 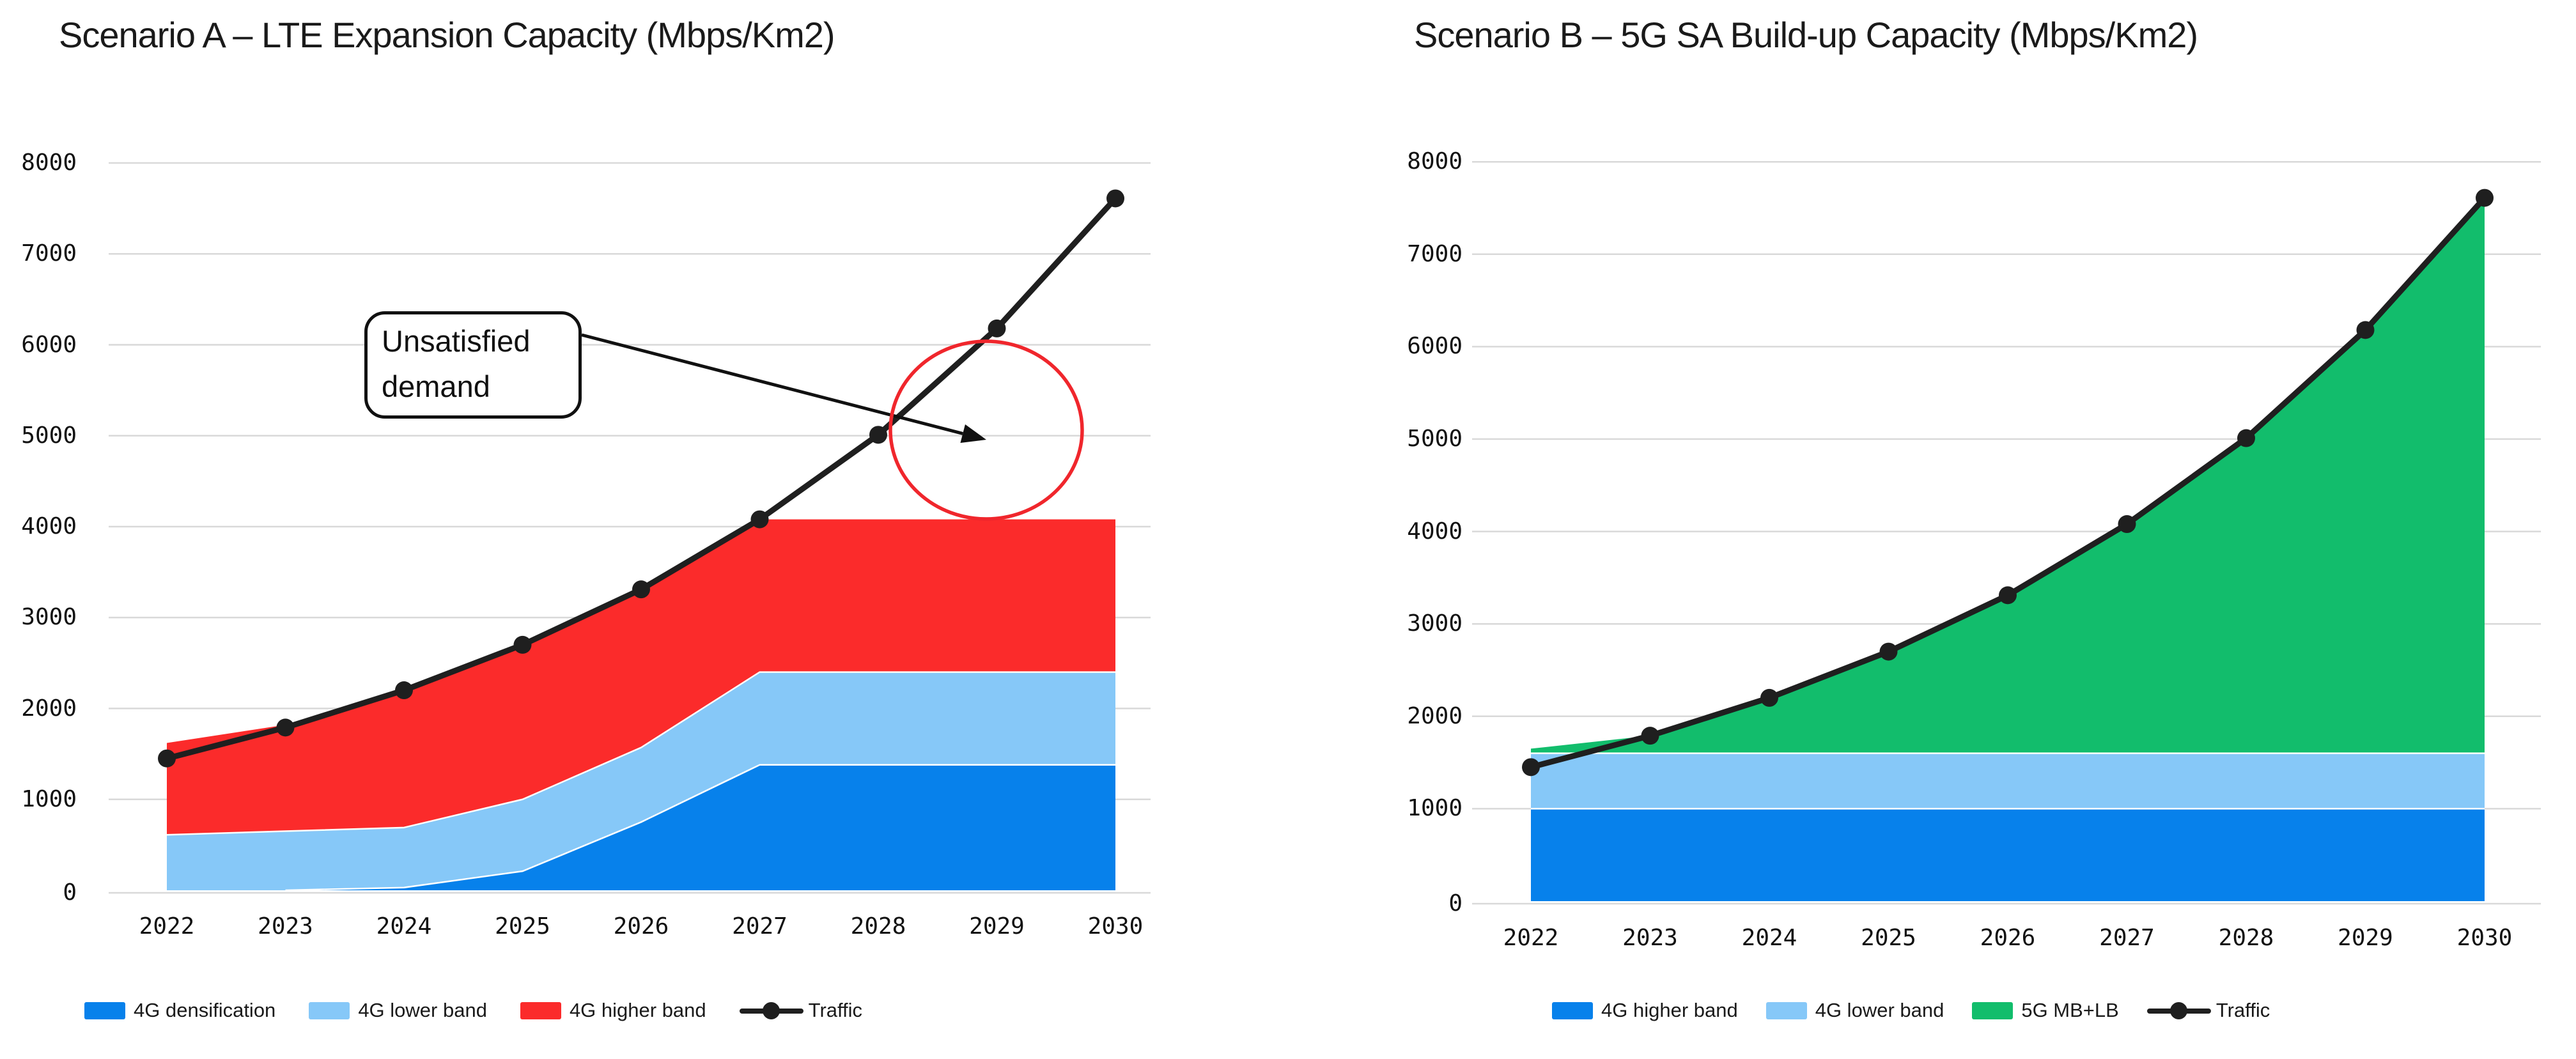 What do you see at coordinates (772, 384) in the screenshot?
I see `annotation-arrow` at bounding box center [772, 384].